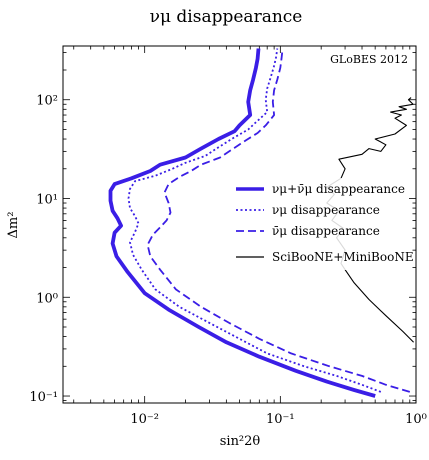 This screenshot has width=429, height=460. I want to click on legend-label-neutrino: νμ disappearance, so click(326, 210).